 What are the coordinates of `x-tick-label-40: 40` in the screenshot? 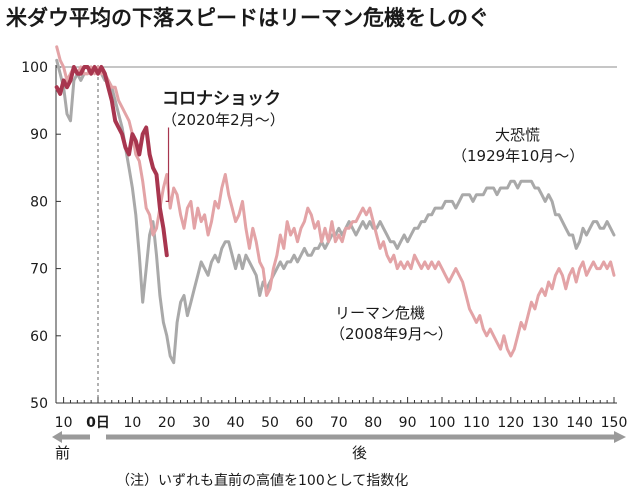 It's located at (236, 423).